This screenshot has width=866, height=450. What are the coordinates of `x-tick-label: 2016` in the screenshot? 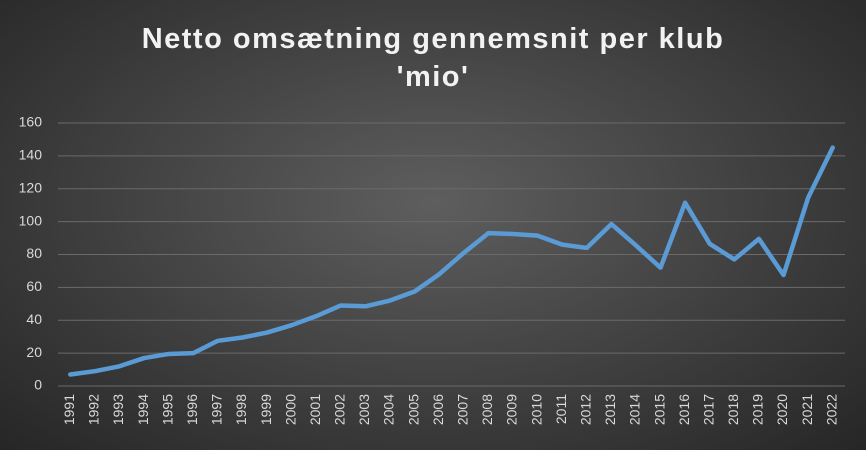 It's located at (684, 409).